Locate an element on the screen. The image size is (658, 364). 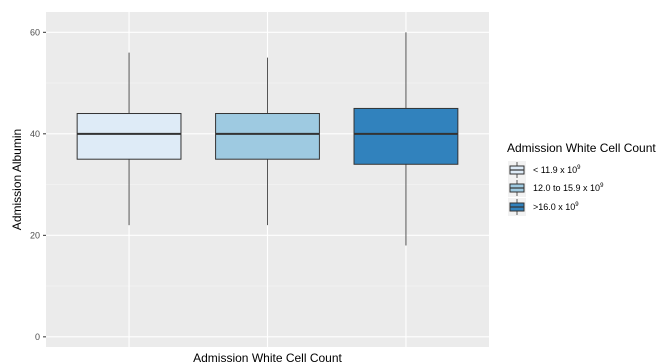
legend-label-3: >16.0 x 109 is located at coordinates (556, 207).